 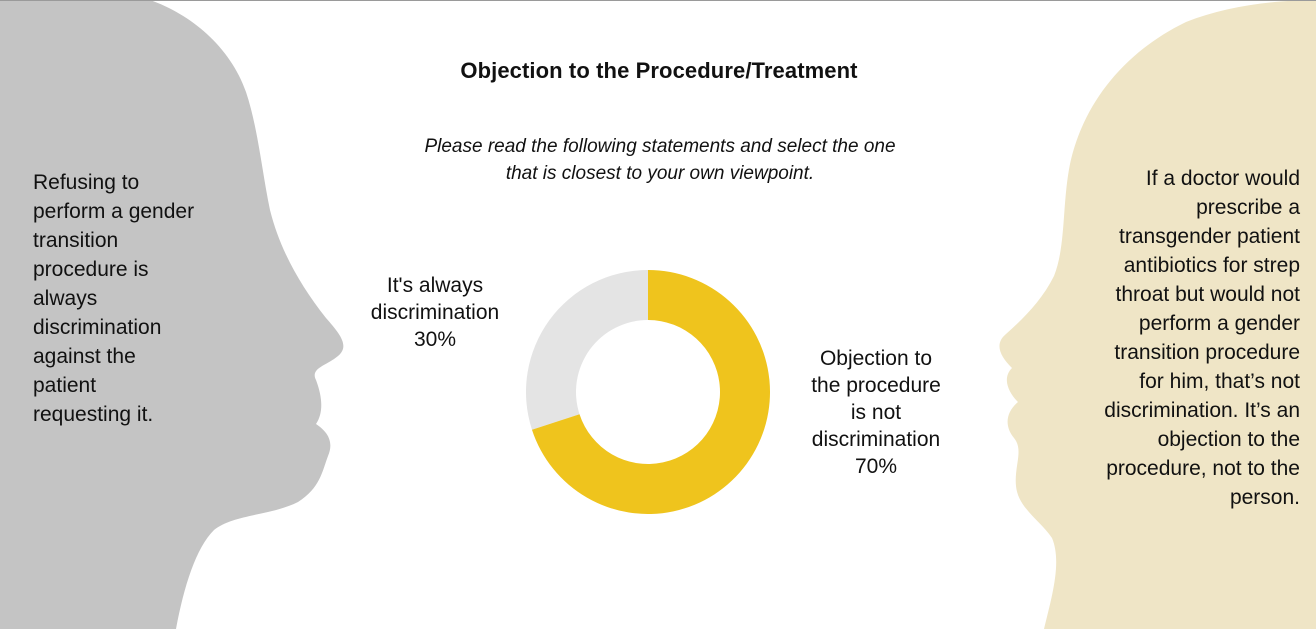 What do you see at coordinates (65, 385) in the screenshot?
I see `left-statement-line: patient` at bounding box center [65, 385].